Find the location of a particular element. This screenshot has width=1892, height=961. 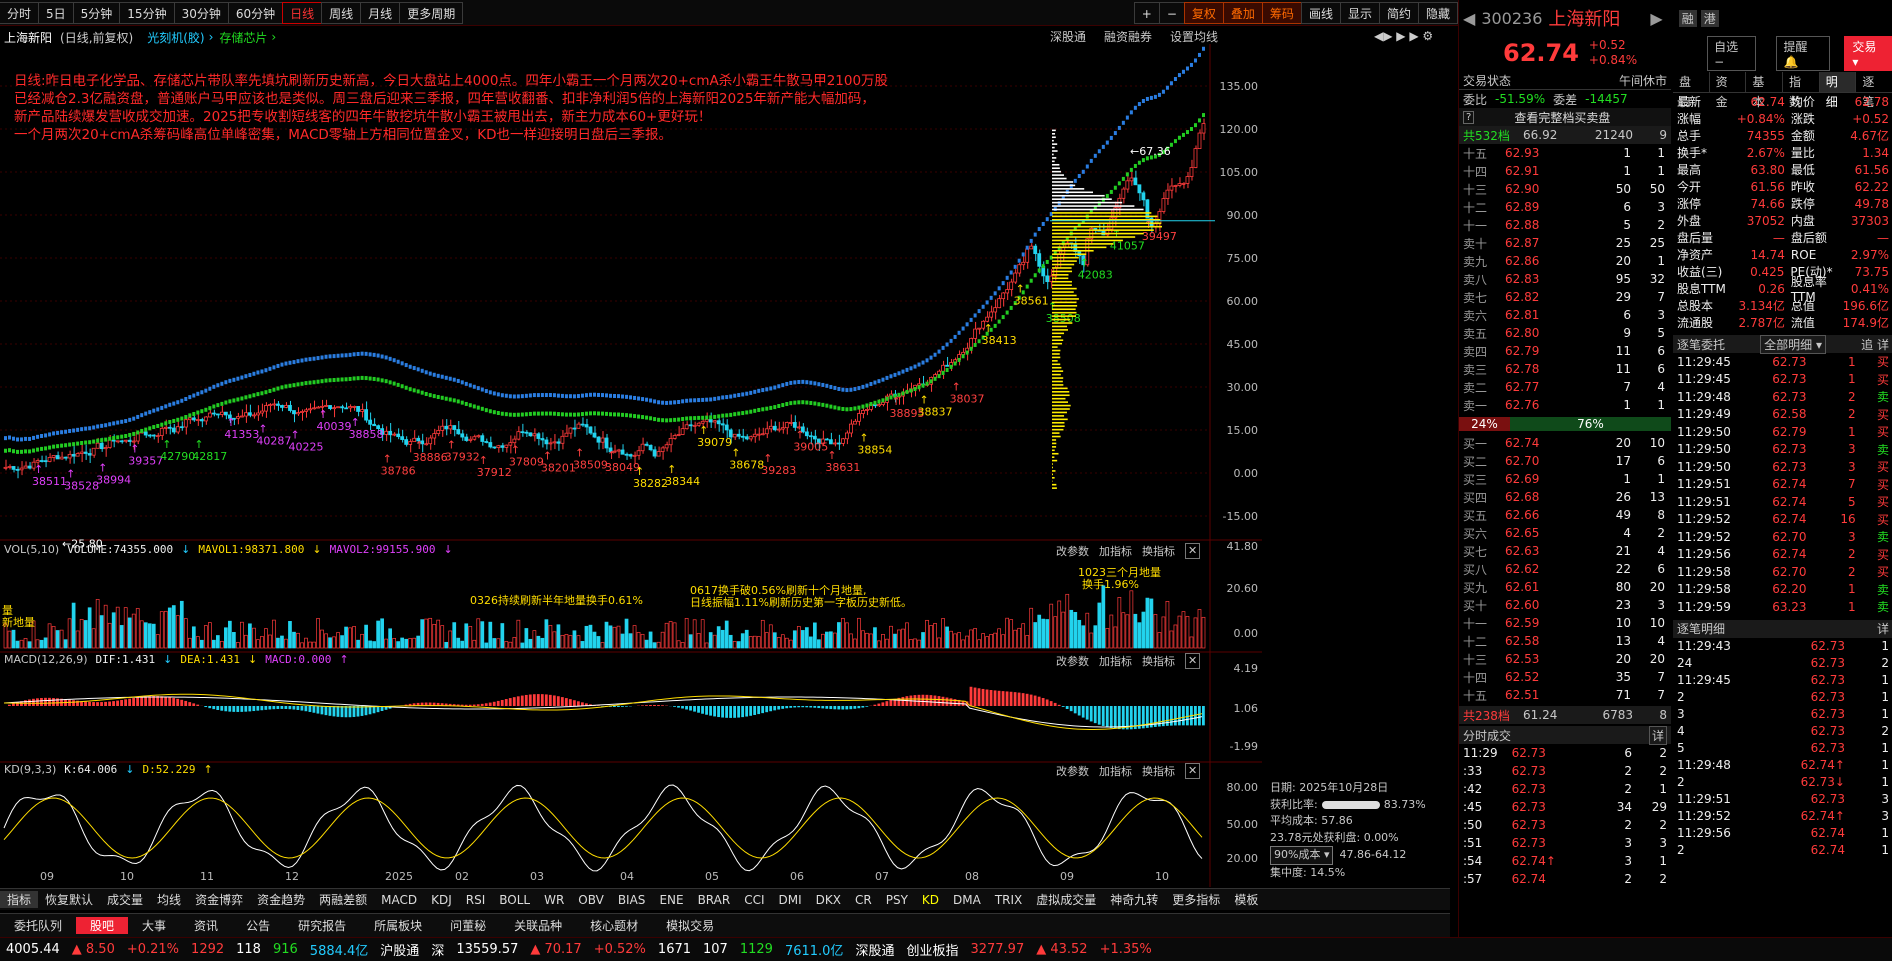

period-tab: 日线 is located at coordinates (302, 12).